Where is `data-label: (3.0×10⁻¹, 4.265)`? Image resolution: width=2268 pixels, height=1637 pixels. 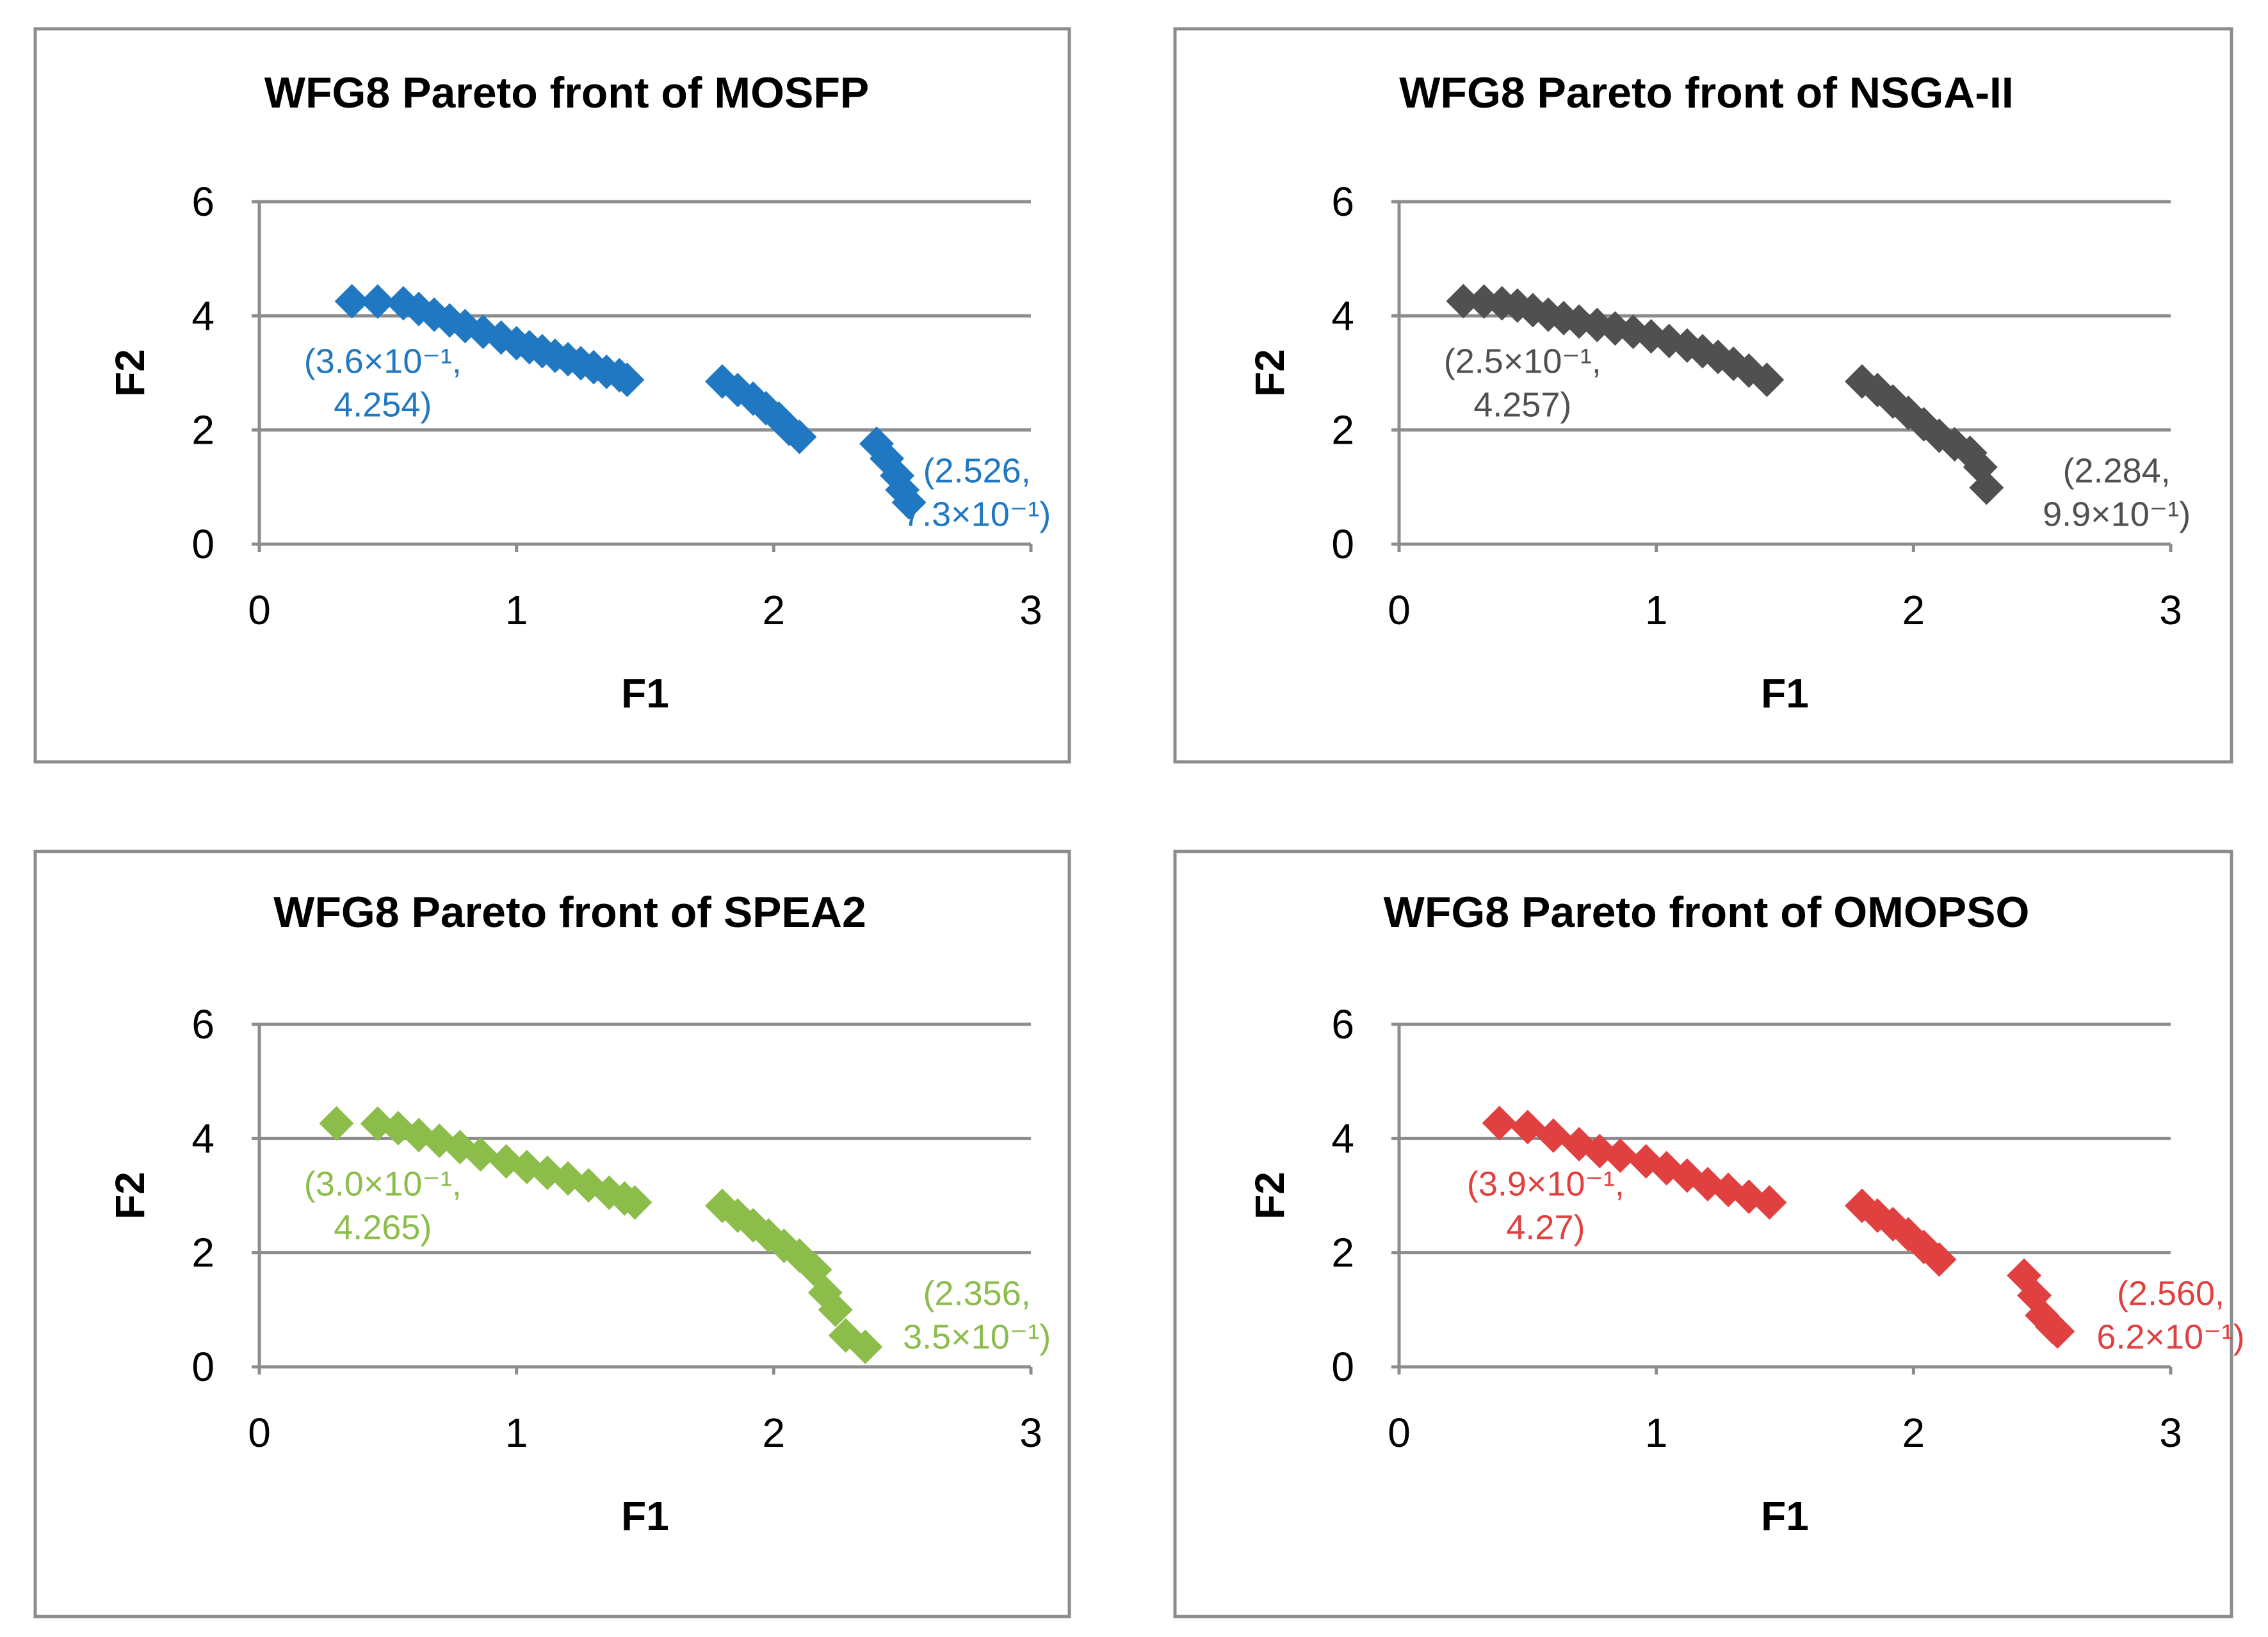 data-label: (3.0×10⁻¹, 4.265) is located at coordinates (383, 1206).